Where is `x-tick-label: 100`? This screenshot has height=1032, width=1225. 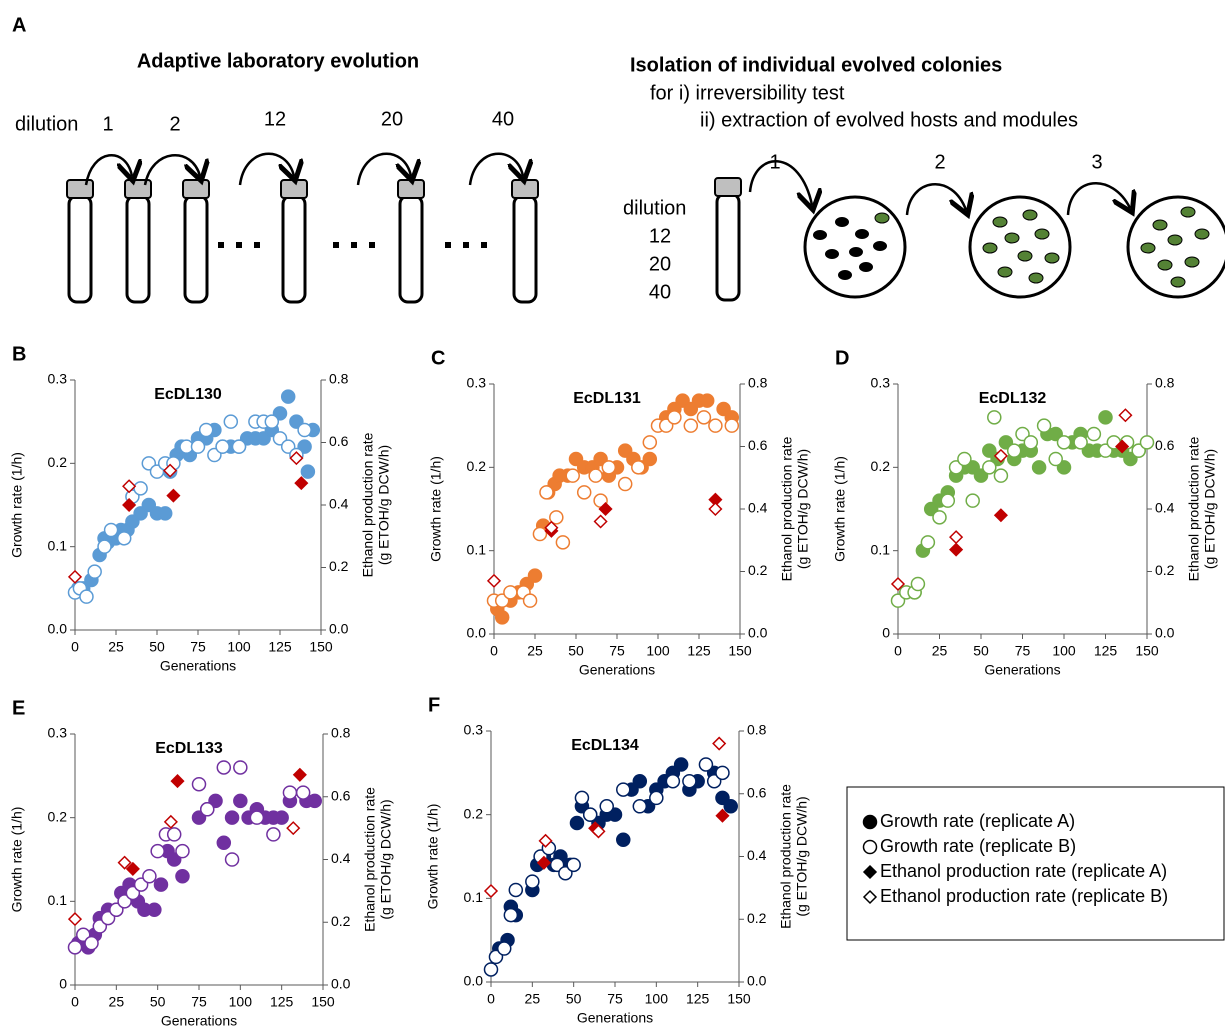
x-tick-label: 100 is located at coordinates (241, 1002).